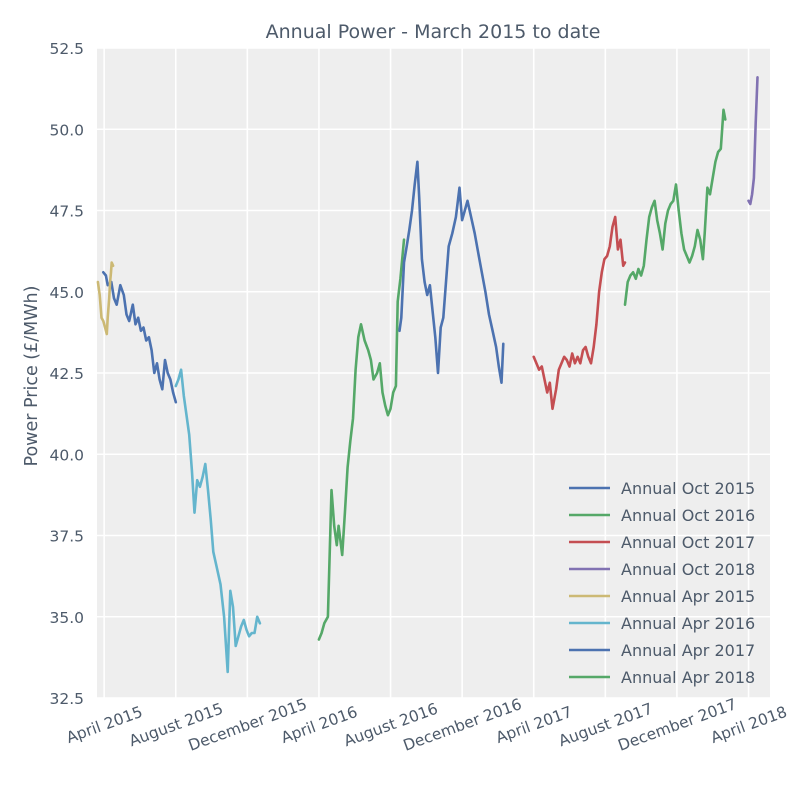 The width and height of the screenshot is (800, 800). What do you see at coordinates (66, 618) in the screenshot?
I see `y-tick-label: 35.0` at bounding box center [66, 618].